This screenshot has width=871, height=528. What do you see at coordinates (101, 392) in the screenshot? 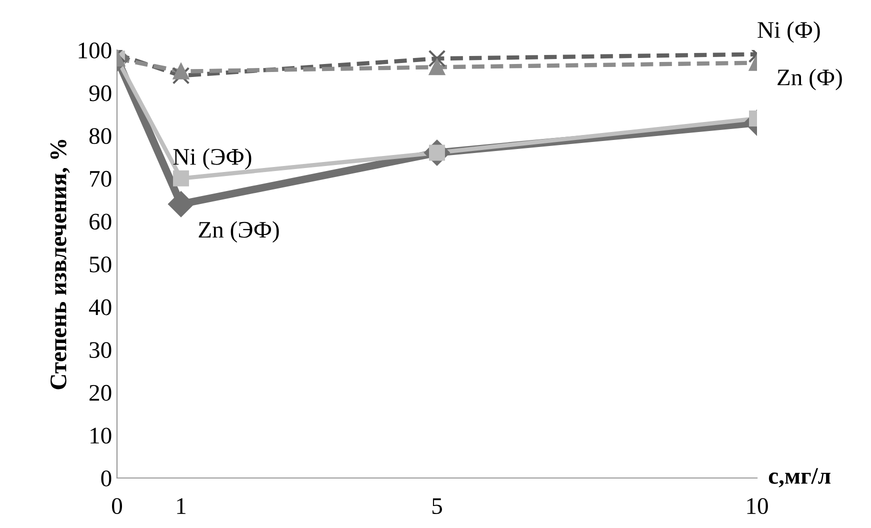
I see `y-tick-label: 20` at bounding box center [101, 392].